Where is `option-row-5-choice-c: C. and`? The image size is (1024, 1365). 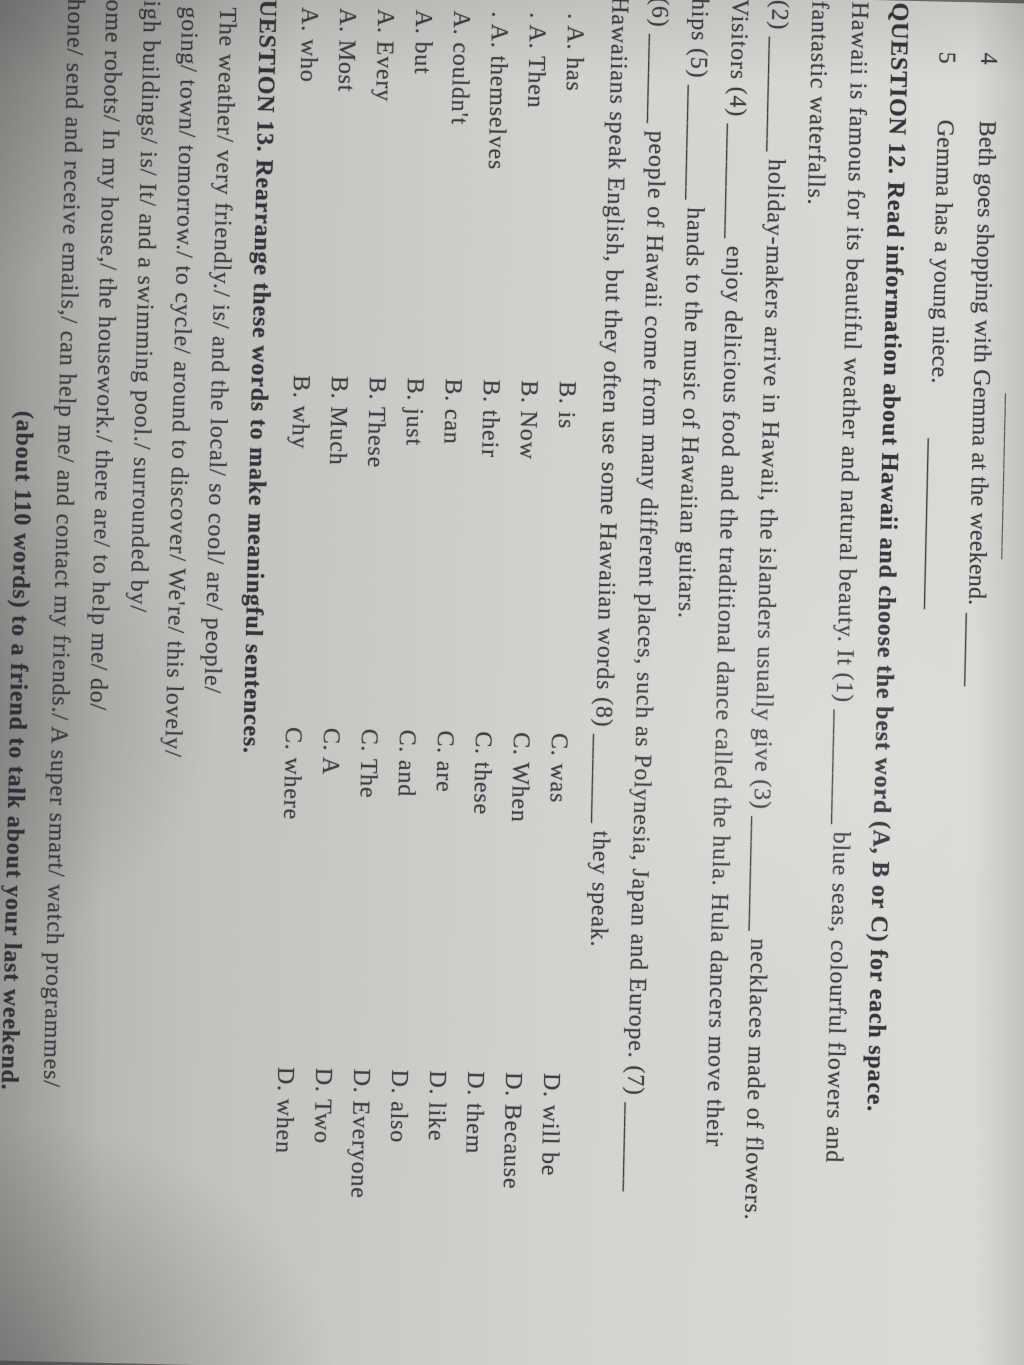
option-row-5-choice-c: C. and is located at coordinates (406, 763).